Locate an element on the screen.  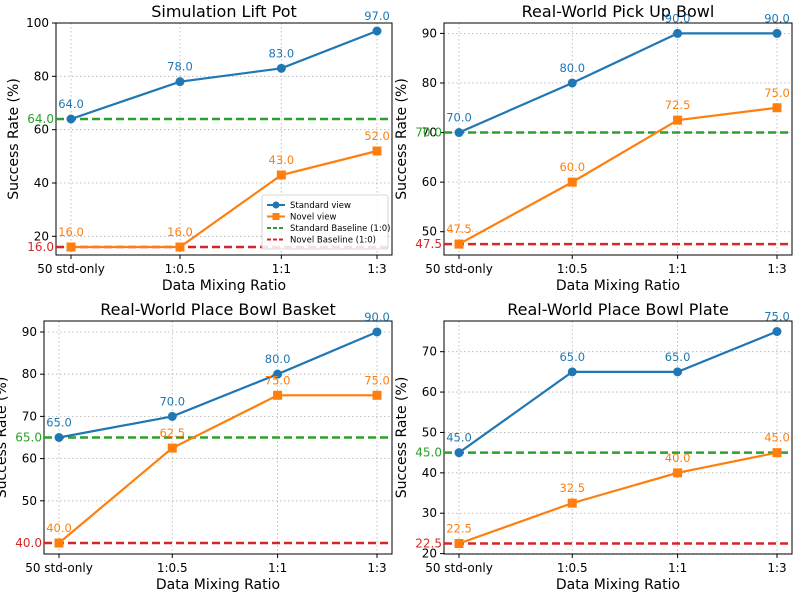
baseline-value-label: 16.0 is located at coordinates (40, 247).